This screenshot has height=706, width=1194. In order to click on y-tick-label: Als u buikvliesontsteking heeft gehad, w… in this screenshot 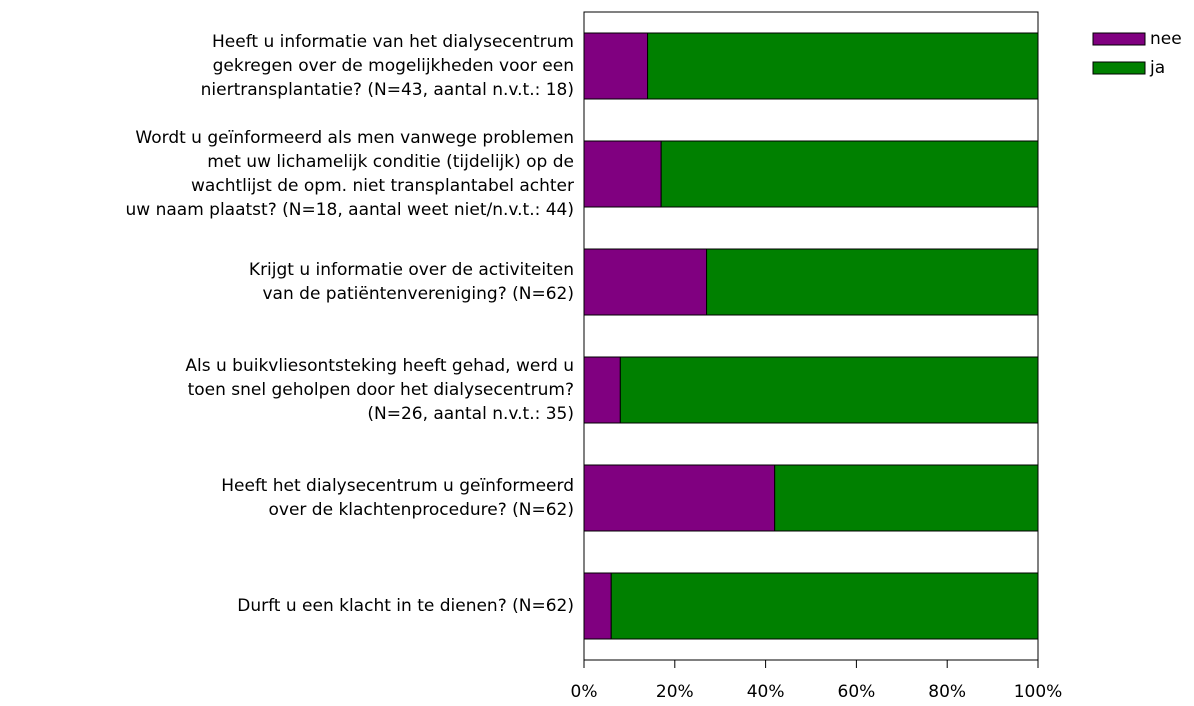, I will do `click(379, 366)`.